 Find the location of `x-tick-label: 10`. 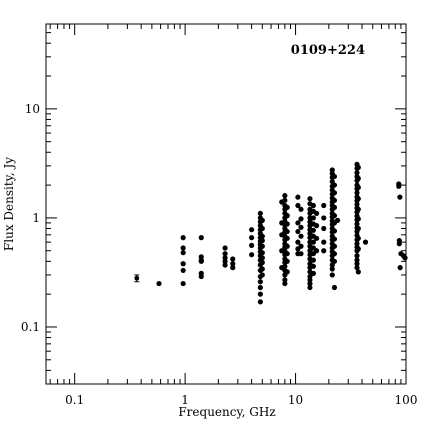

x-tick-label: 10 is located at coordinates (295, 400).